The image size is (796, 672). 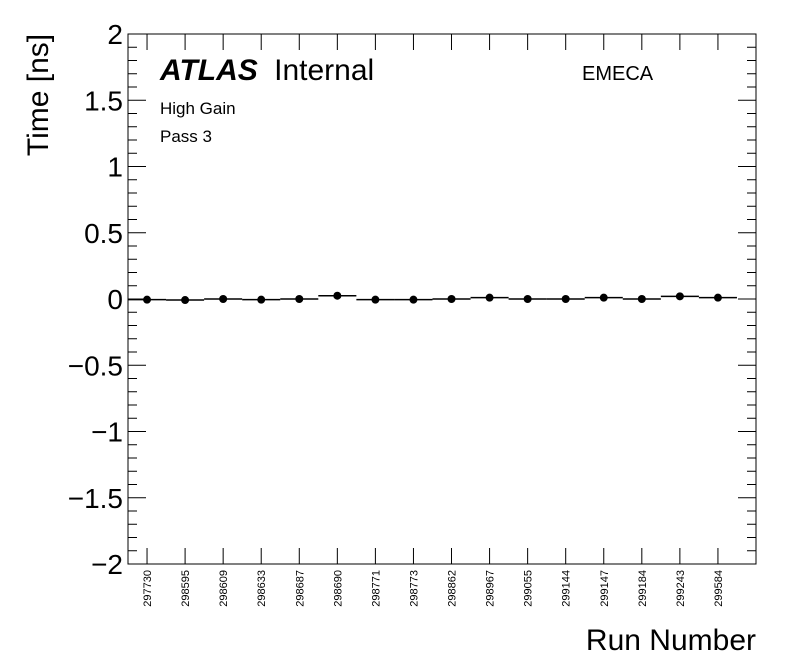 What do you see at coordinates (107, 432) in the screenshot?
I see `y-tick-label: −1` at bounding box center [107, 432].